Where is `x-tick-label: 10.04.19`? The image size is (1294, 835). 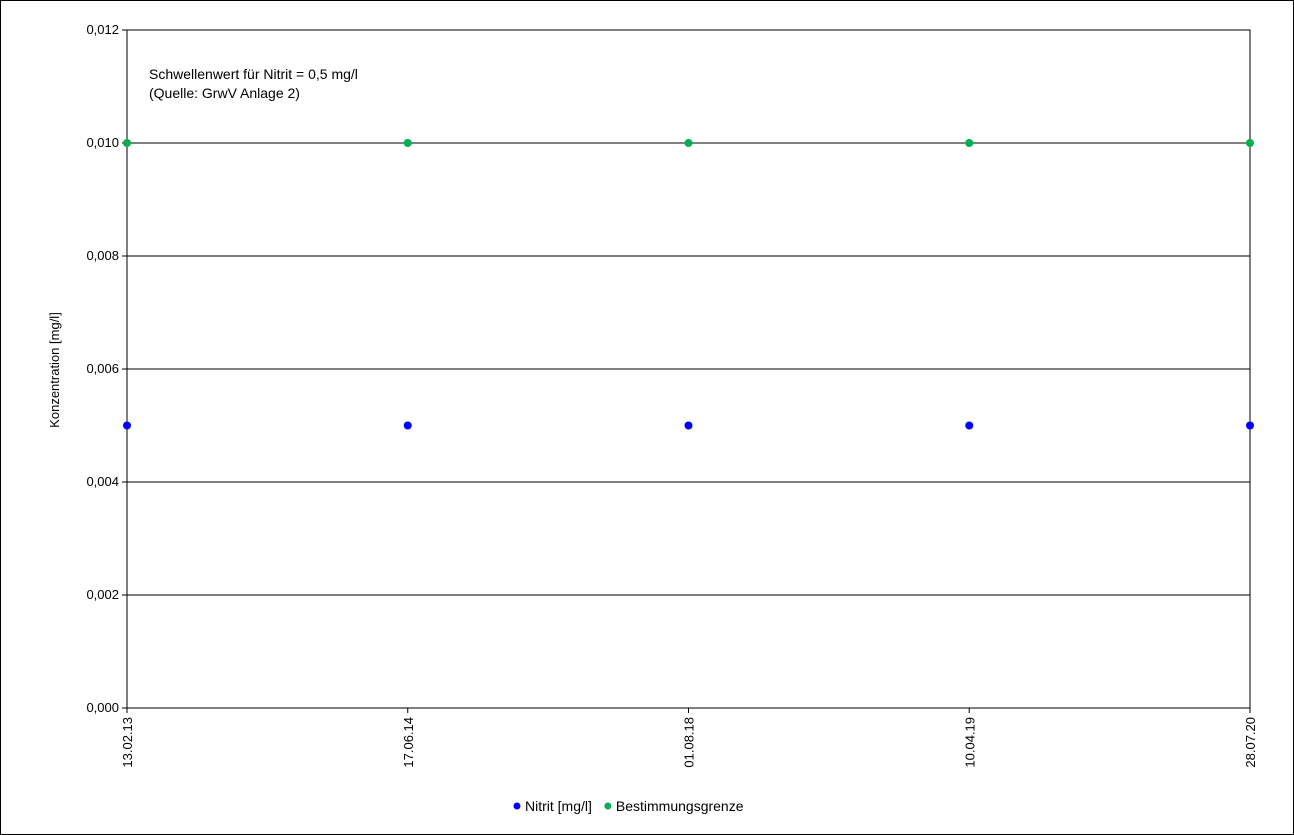 x-tick-label: 10.04.19 is located at coordinates (969, 742).